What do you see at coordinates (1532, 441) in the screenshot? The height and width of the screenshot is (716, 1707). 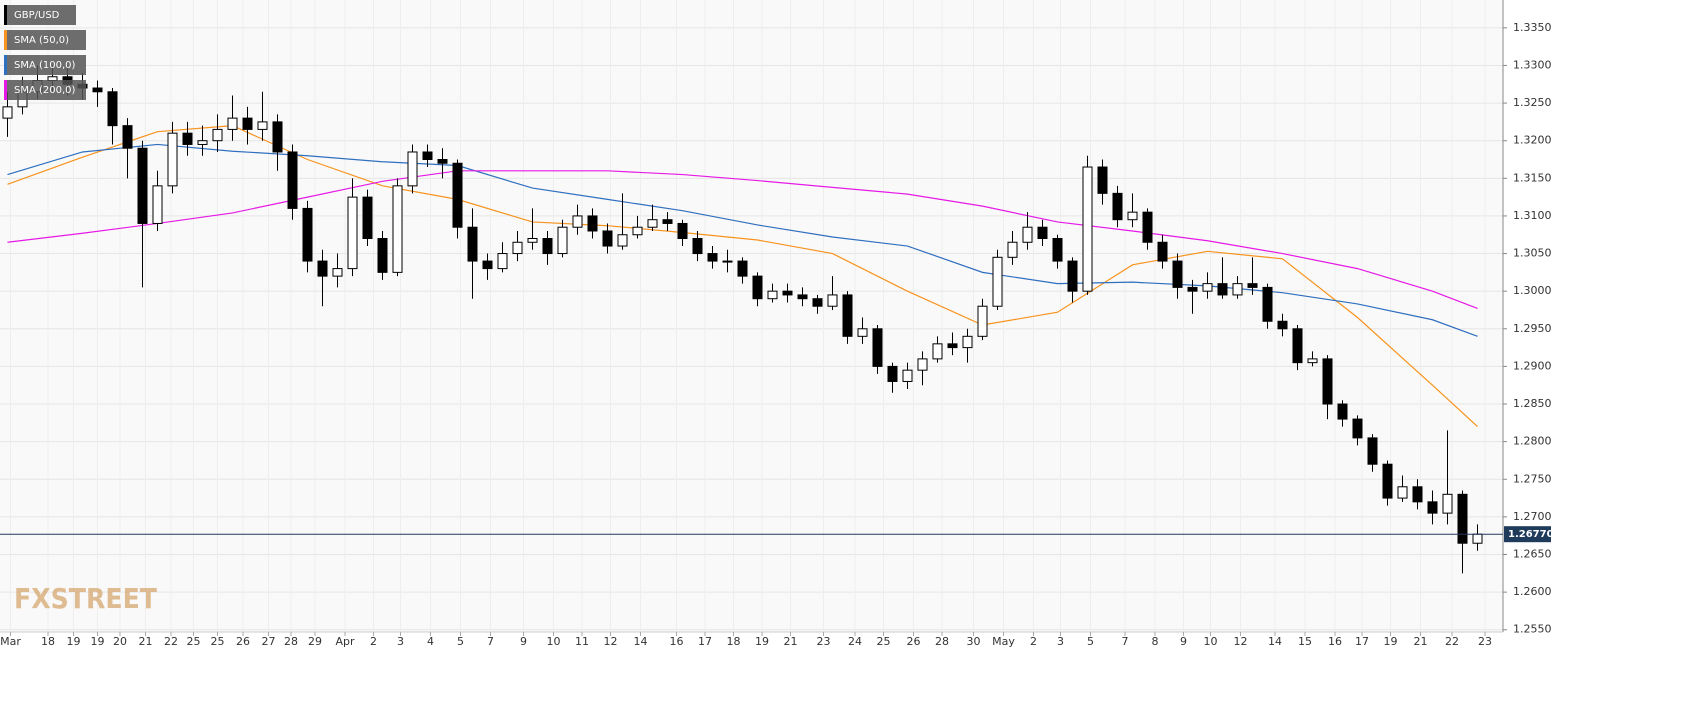 I see `y-tick-label: 1.2800` at bounding box center [1532, 441].